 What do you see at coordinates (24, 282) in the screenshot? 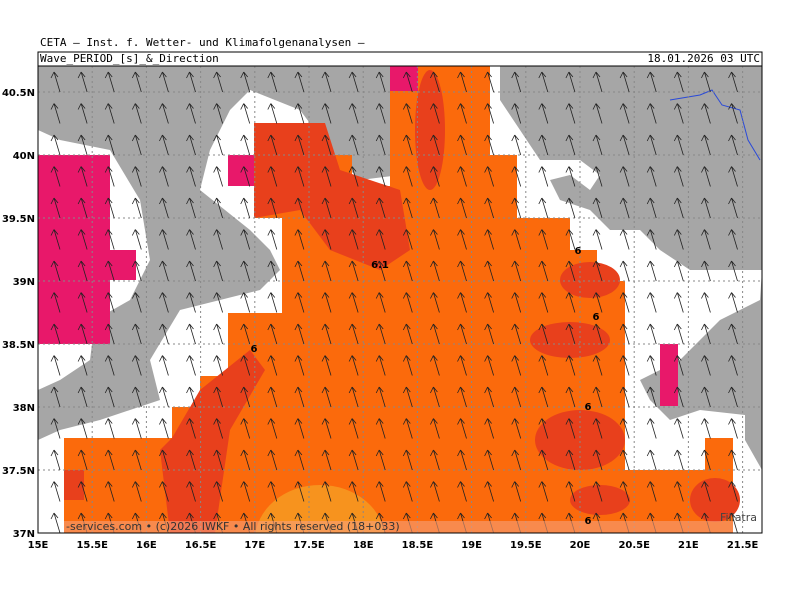
I see `y-tick-label: 39N` at bounding box center [24, 282].